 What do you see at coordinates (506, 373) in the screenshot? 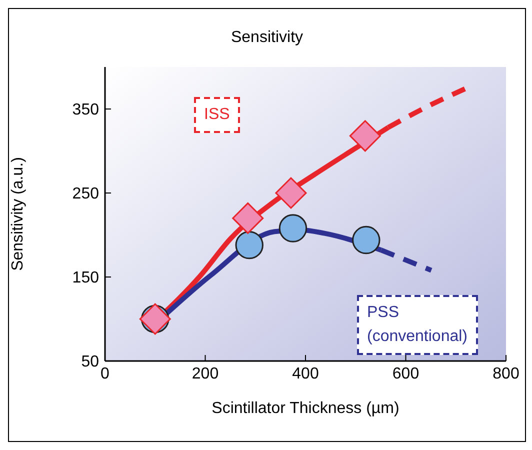
I see `x-tick-label: 800` at bounding box center [506, 373].